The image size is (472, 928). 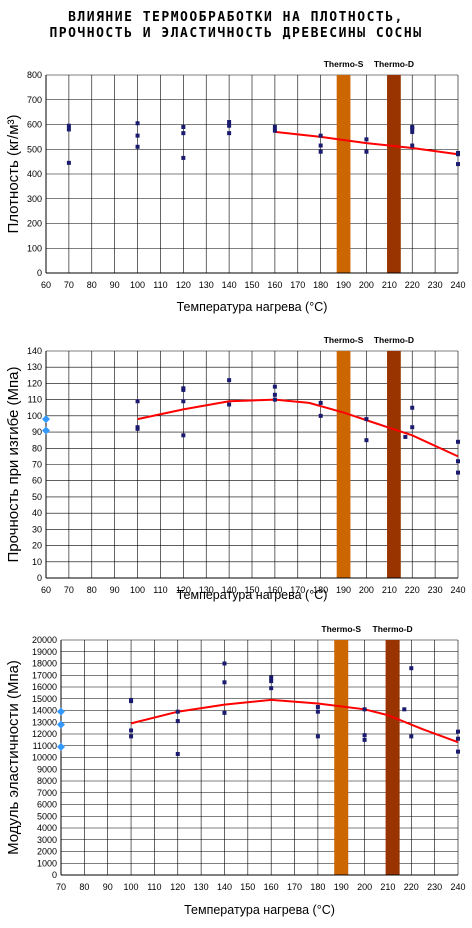 What do you see at coordinates (251, 285) in the screenshot?
I see `chart0-xtick-9: 150` at bounding box center [251, 285].